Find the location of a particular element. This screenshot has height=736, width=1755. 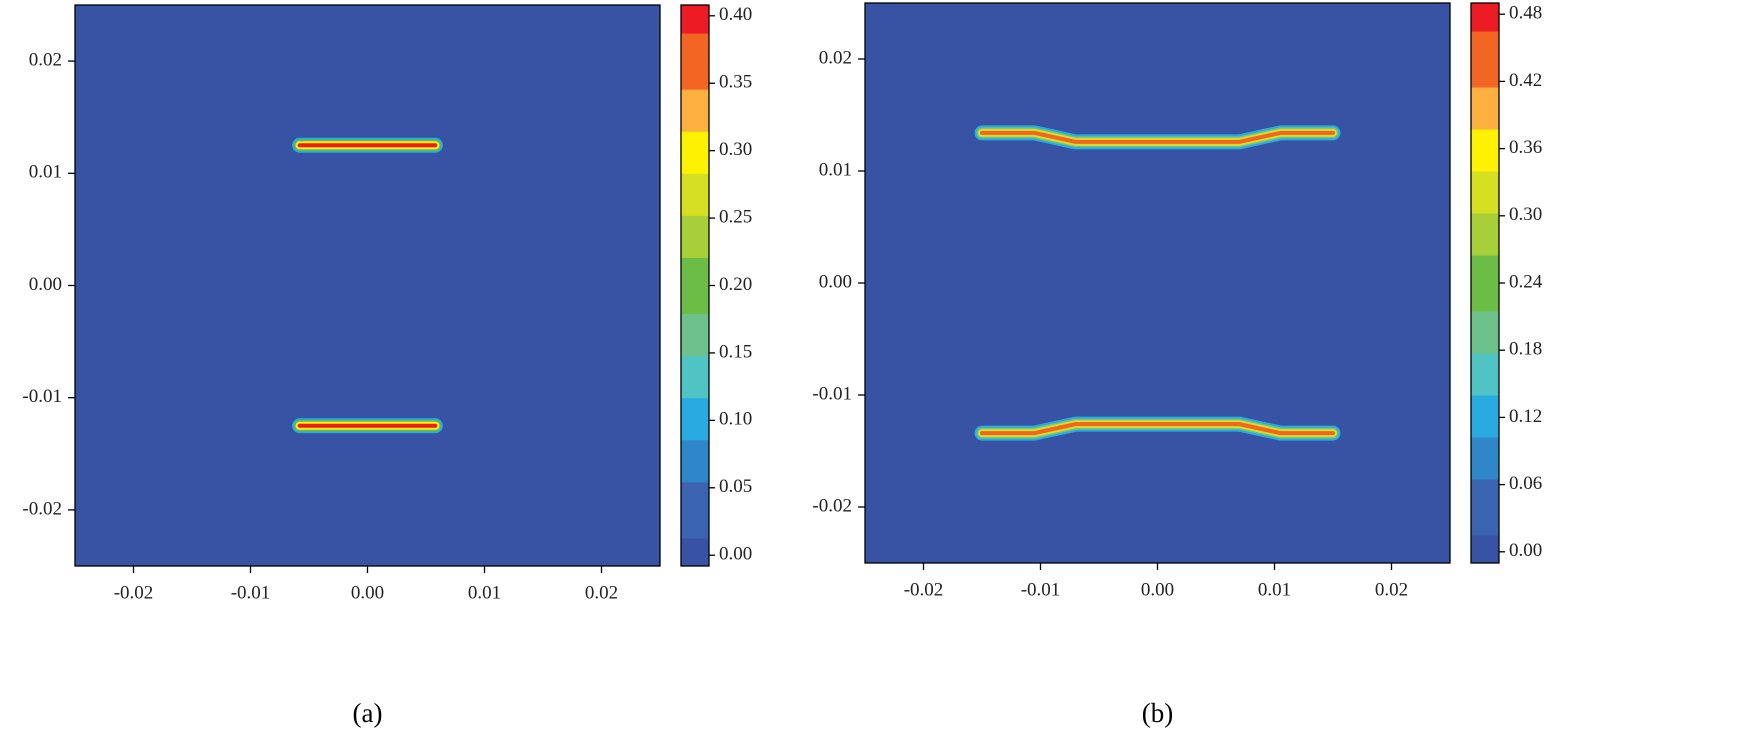

x-tick-label: 0.02 is located at coordinates (601, 592).